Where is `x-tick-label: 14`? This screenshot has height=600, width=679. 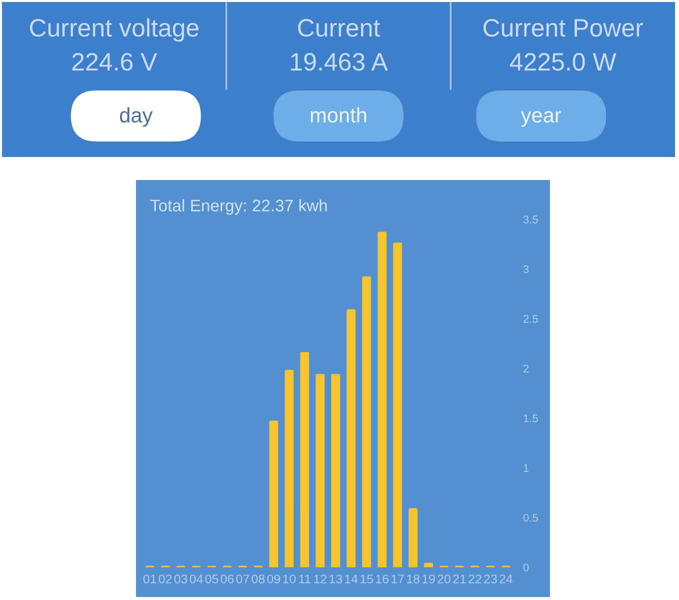 x-tick-label: 14 is located at coordinates (351, 579).